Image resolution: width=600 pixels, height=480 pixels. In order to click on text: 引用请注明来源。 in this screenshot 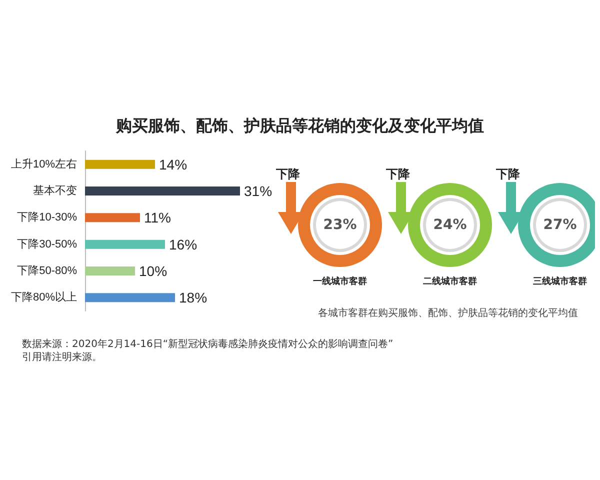, I will do `click(62, 357)`.